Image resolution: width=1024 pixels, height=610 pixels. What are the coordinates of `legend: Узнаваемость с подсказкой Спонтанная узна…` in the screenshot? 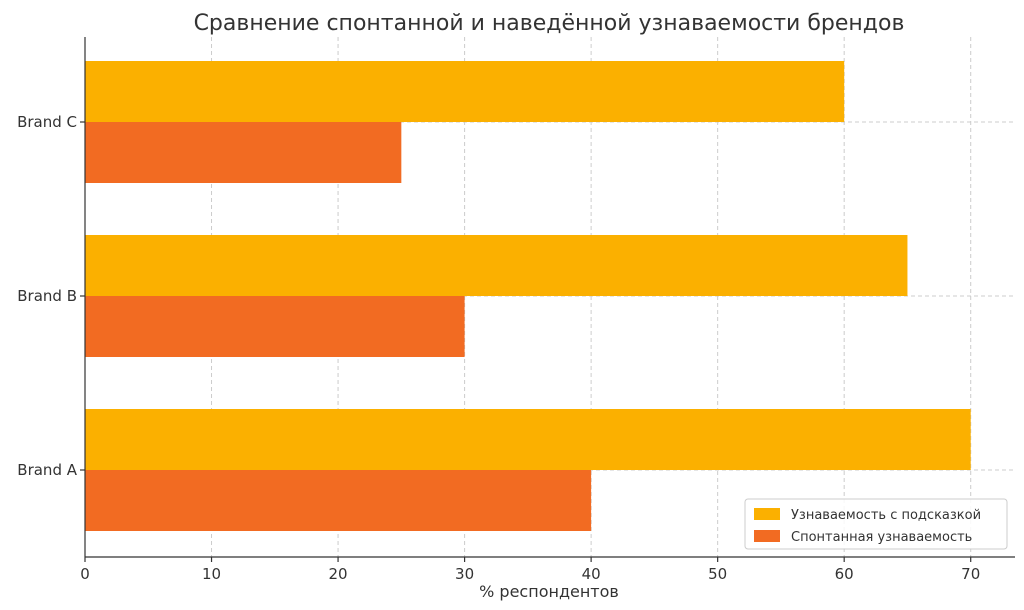 It's located at (876, 524).